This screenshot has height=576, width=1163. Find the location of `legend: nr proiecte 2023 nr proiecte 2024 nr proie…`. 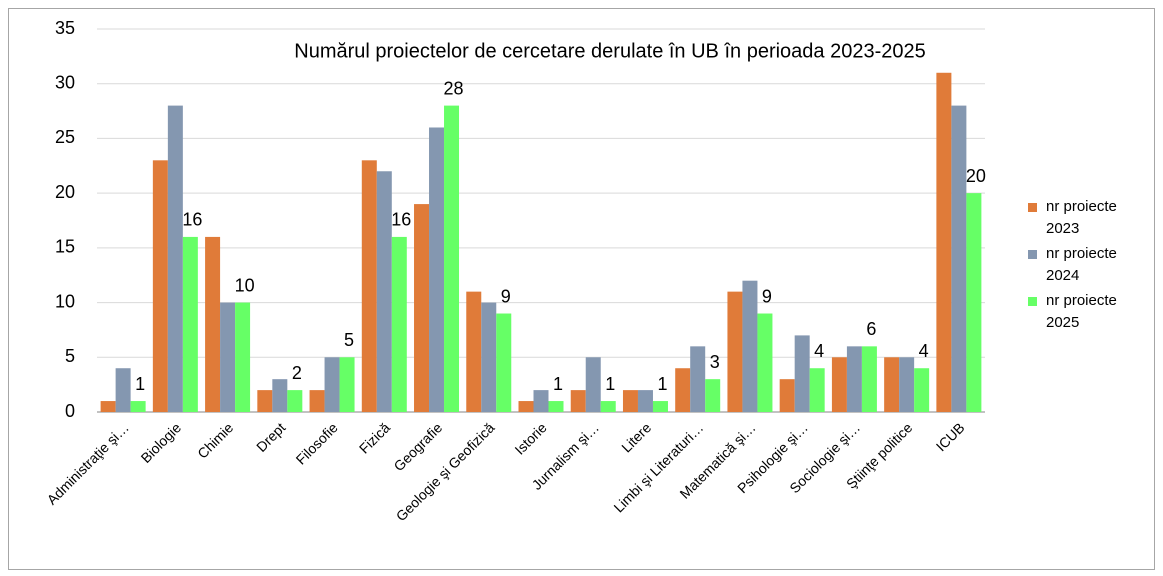

legend: nr proiecte 2023 nr proiecte 2024 nr proie… is located at coordinates (1088, 266).